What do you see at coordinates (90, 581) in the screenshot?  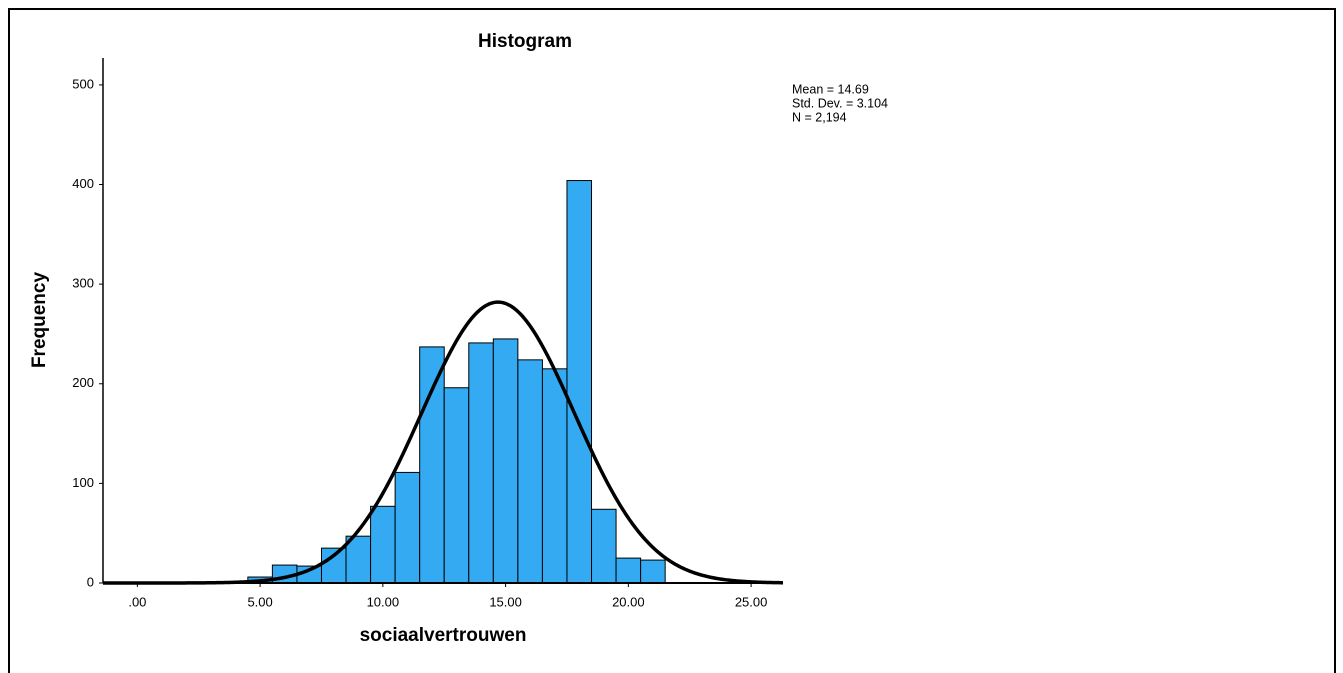 I see `y-tick-label: 0` at bounding box center [90, 581].